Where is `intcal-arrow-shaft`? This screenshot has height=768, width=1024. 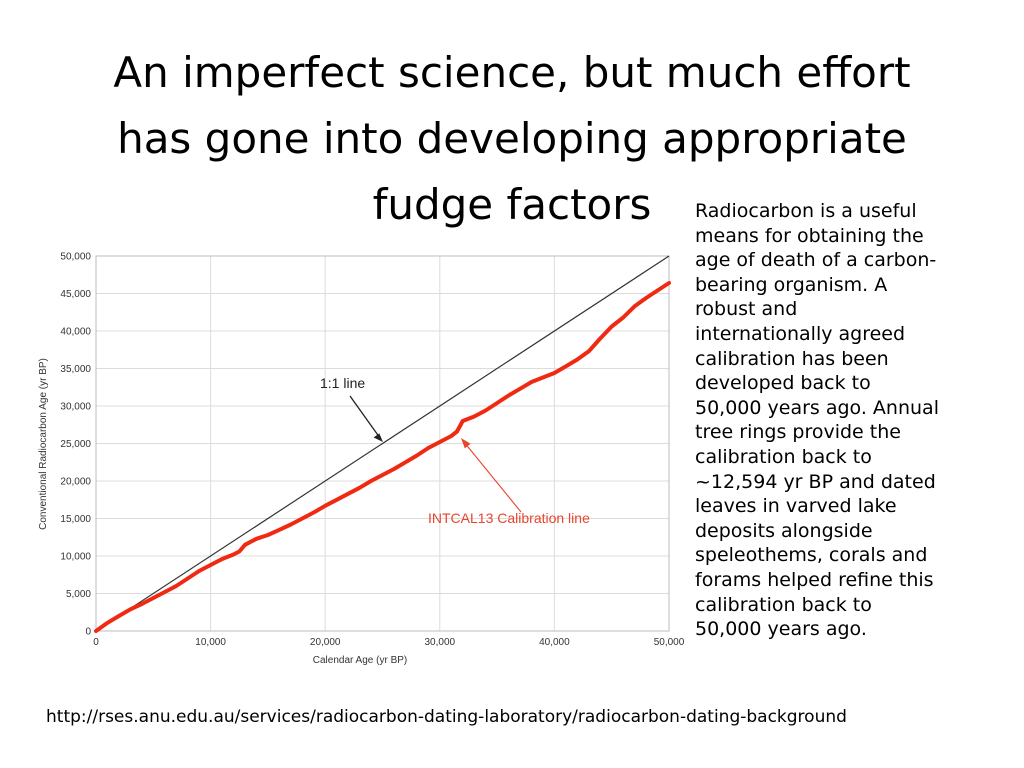 intcal-arrow-shaft is located at coordinates (492, 477).